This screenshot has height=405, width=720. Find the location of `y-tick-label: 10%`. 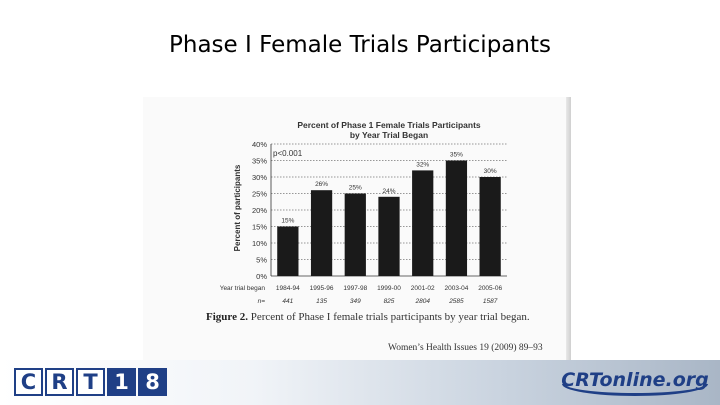

y-tick-label: 10% is located at coordinates (259, 243).